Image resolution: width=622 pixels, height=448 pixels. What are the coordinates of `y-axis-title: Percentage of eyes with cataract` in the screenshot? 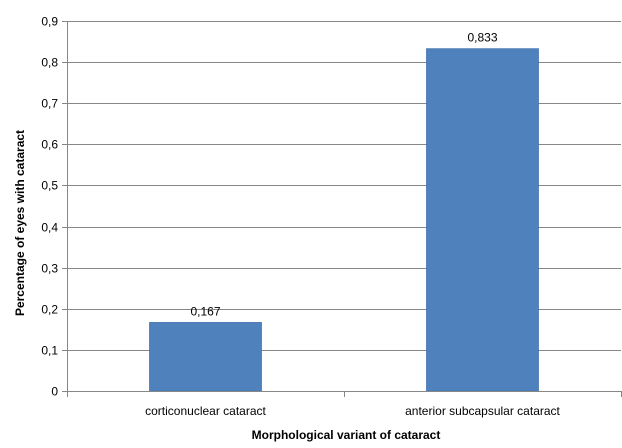 It's located at (20, 223).